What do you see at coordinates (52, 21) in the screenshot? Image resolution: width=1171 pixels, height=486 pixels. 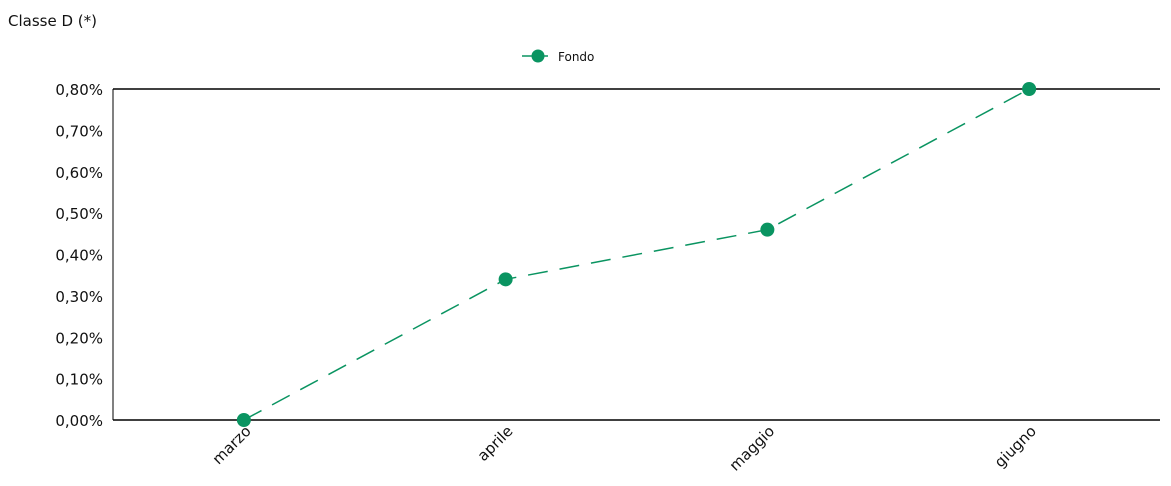 I see `chart-title: Classe D (*)` at bounding box center [52, 21].